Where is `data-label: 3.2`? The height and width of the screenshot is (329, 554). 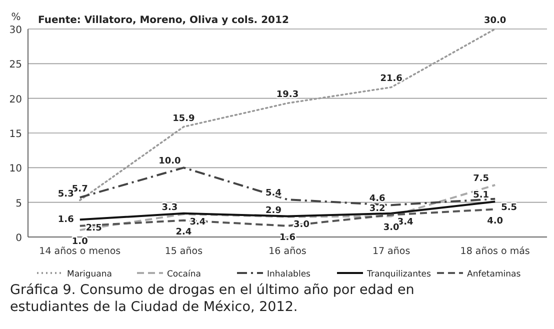
data-label: 3.2 is located at coordinates (377, 209).